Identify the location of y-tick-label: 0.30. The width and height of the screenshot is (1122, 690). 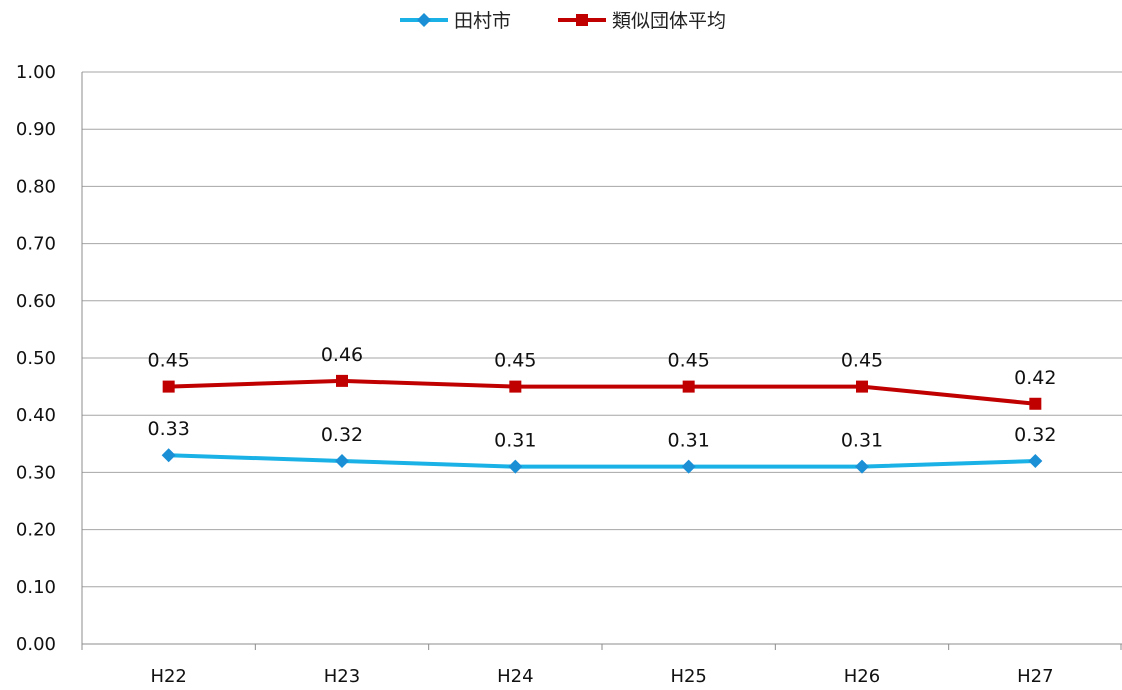
(36, 472).